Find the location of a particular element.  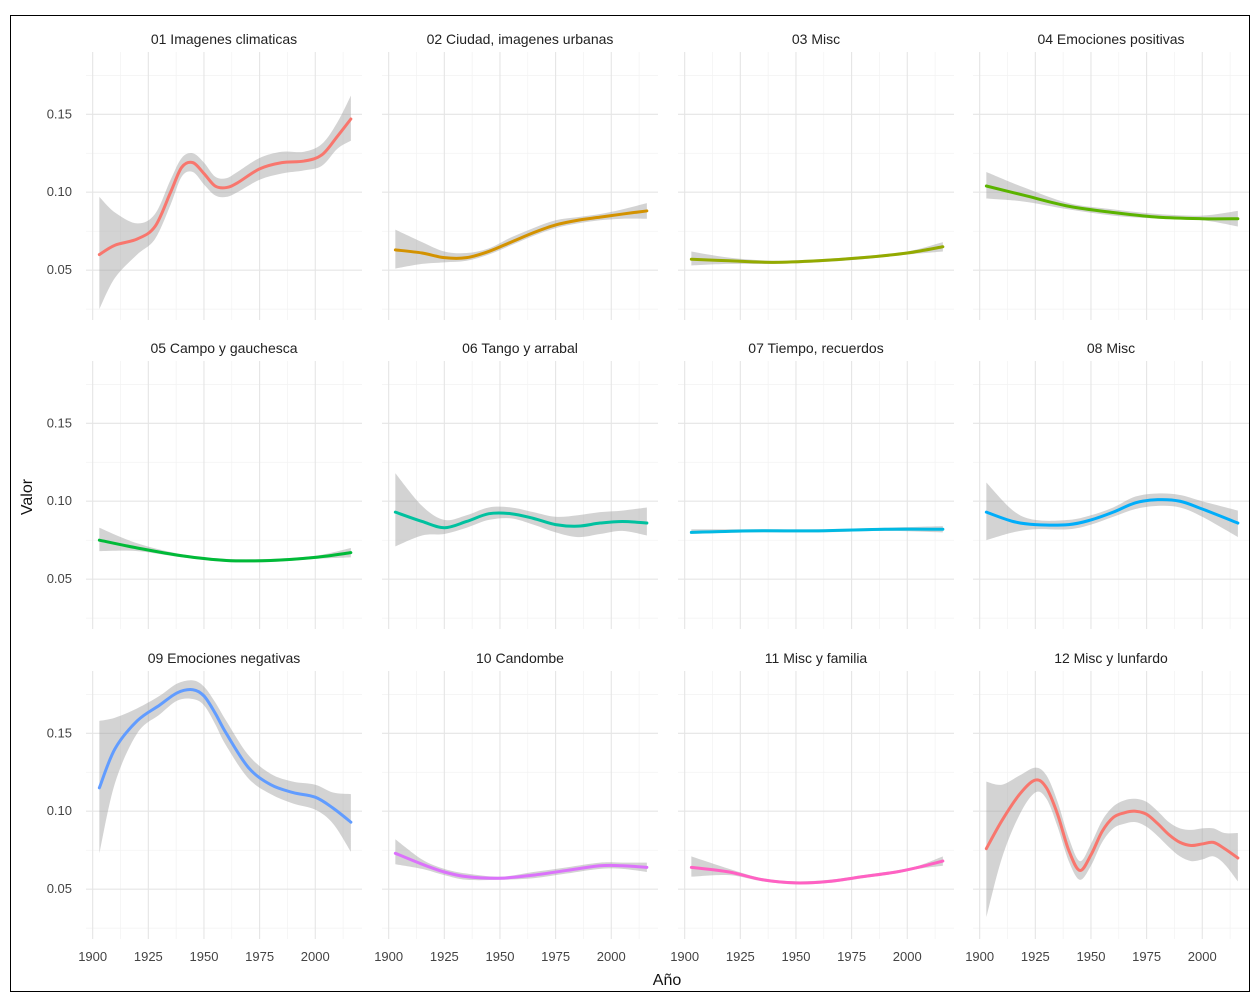

panel-title: 08 Misc is located at coordinates (1111, 348).